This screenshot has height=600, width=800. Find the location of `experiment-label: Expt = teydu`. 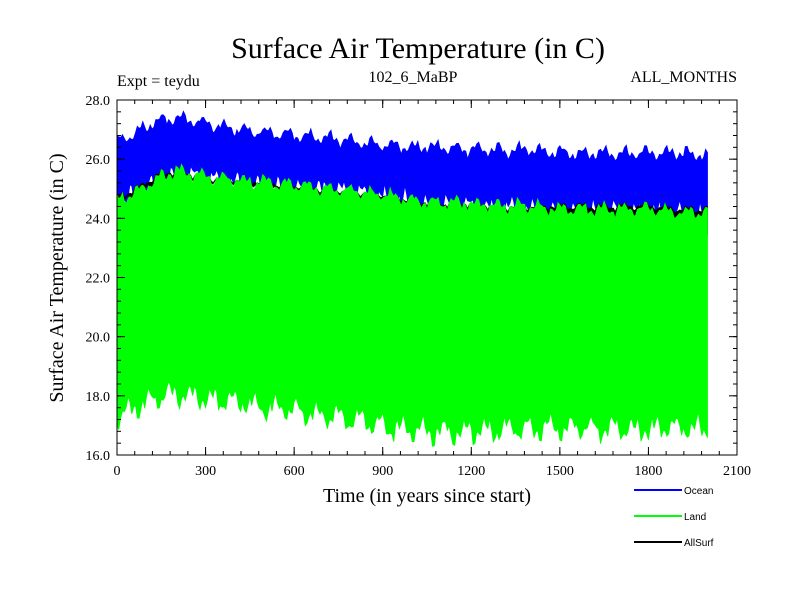

experiment-label: Expt = teydu is located at coordinates (158, 81).